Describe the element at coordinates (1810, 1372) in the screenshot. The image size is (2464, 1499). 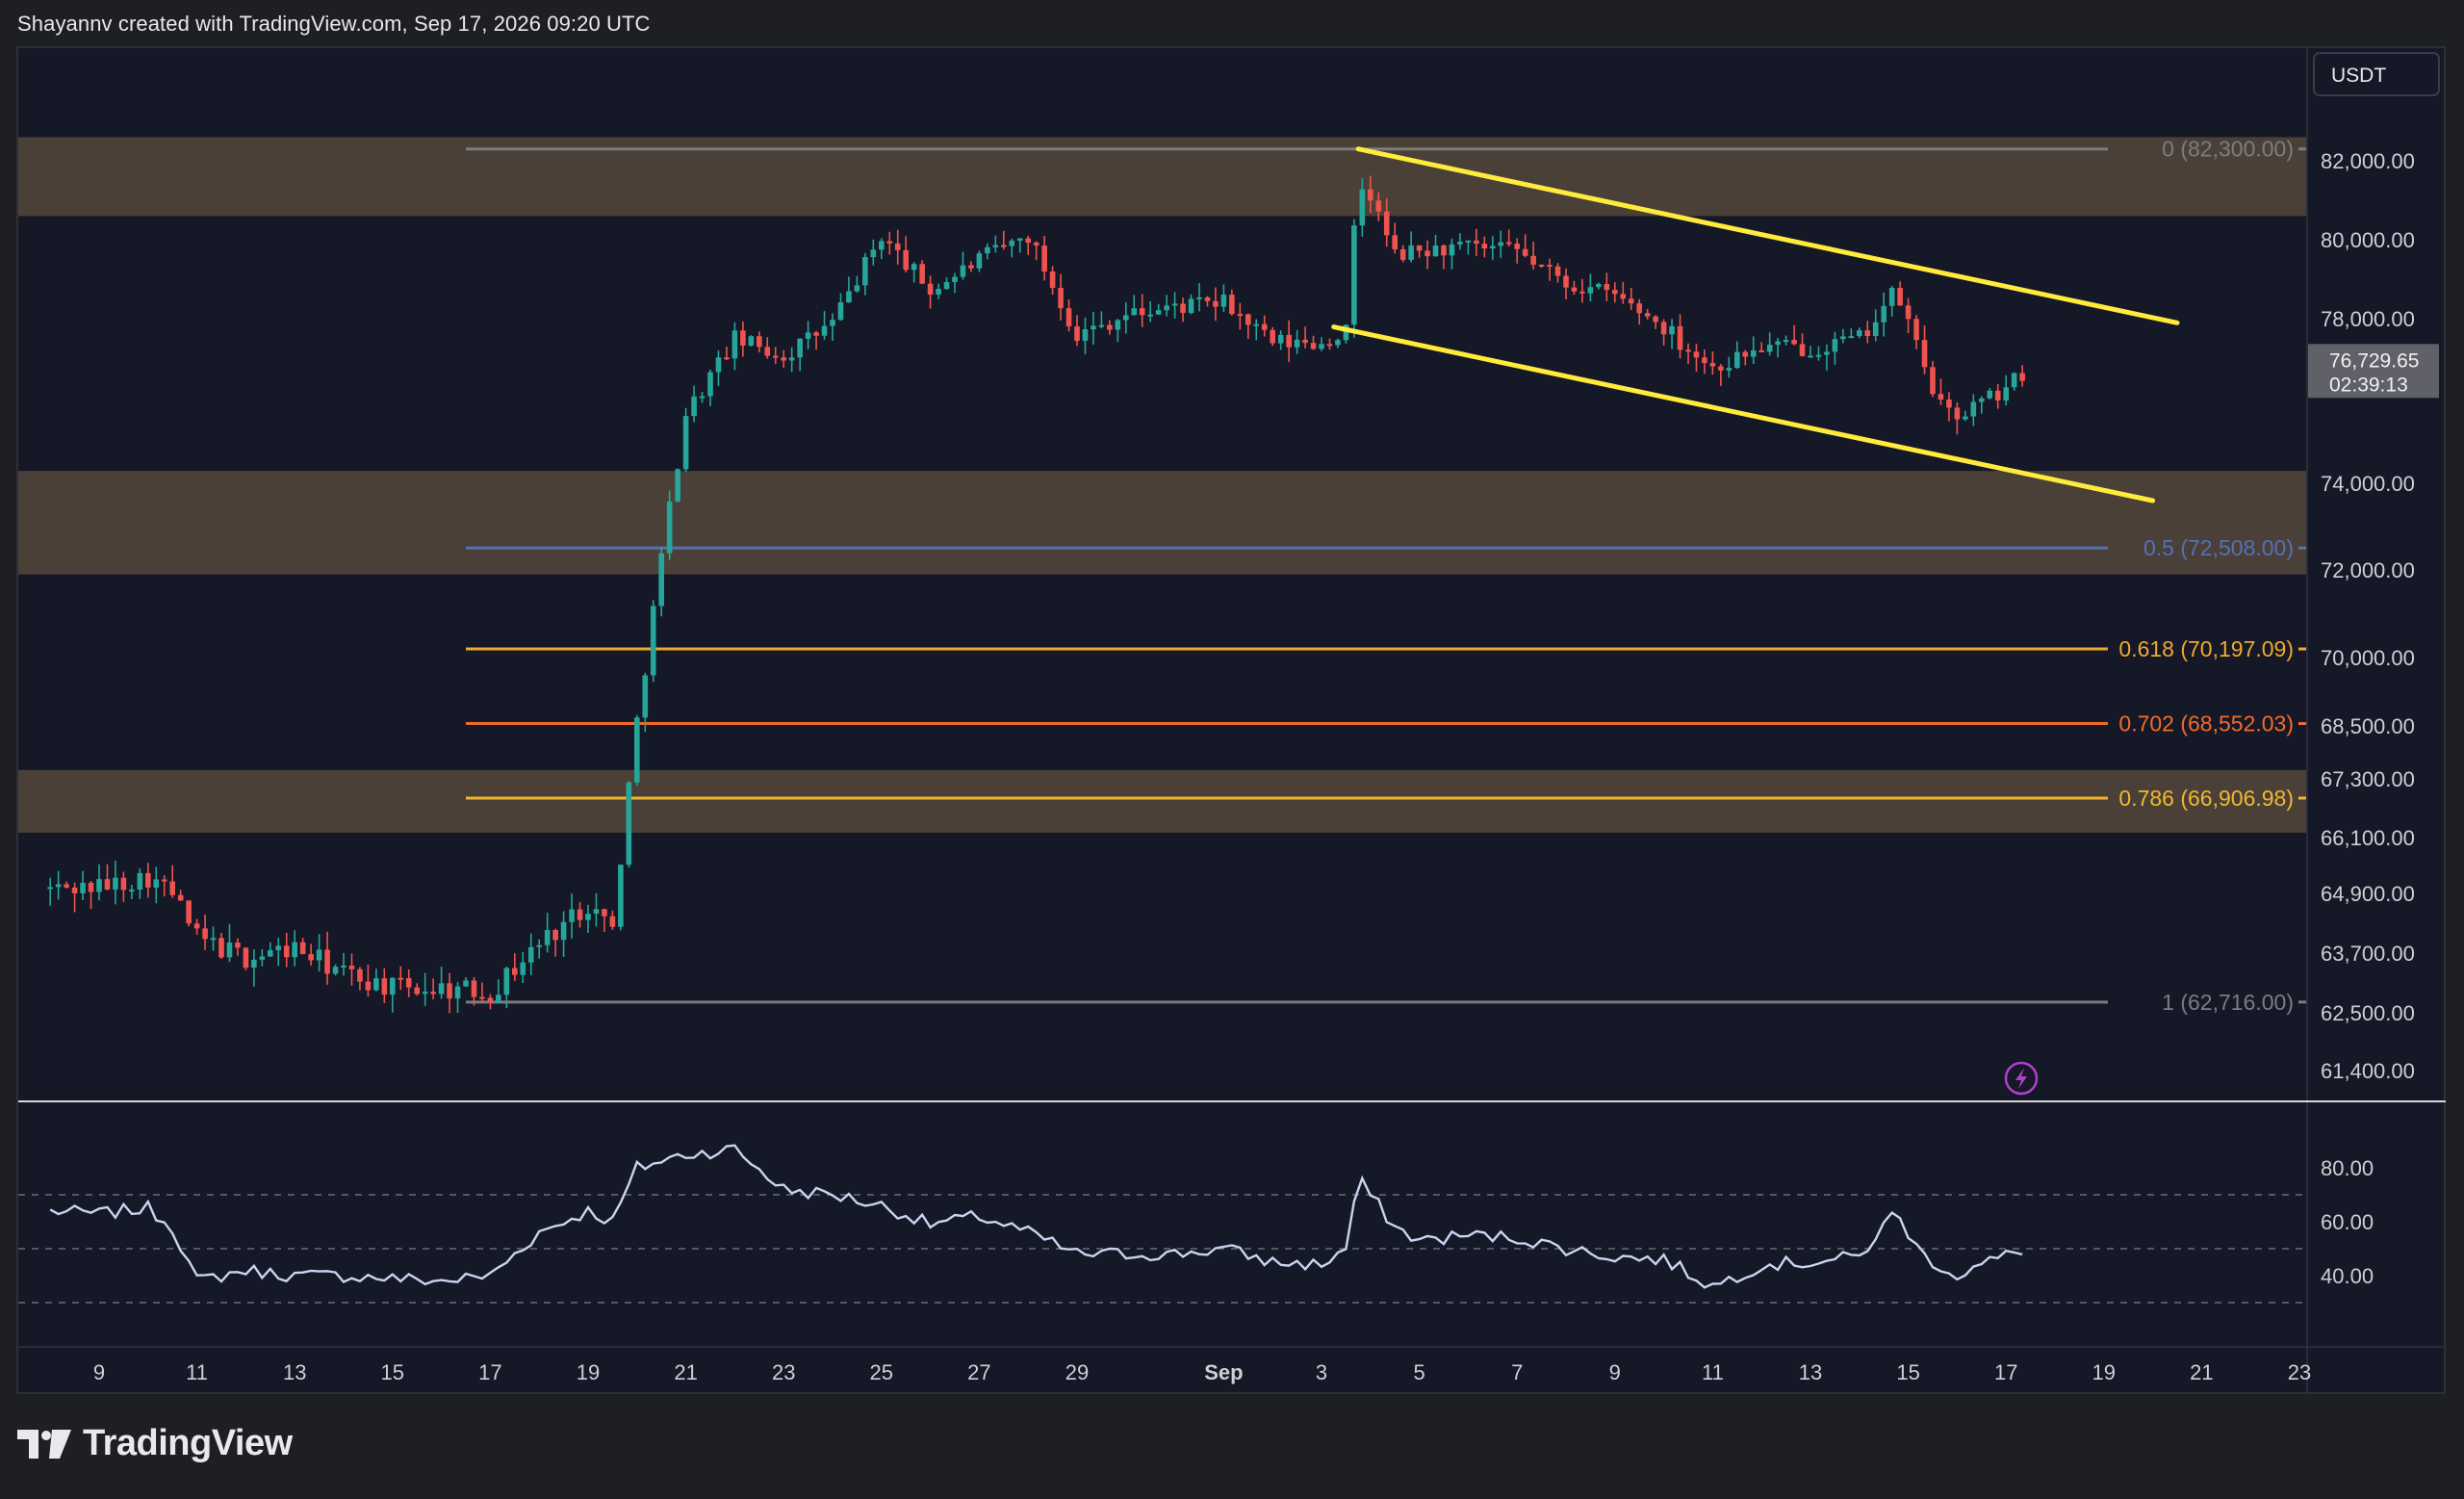
I see `time-tick-label: 13` at that location.